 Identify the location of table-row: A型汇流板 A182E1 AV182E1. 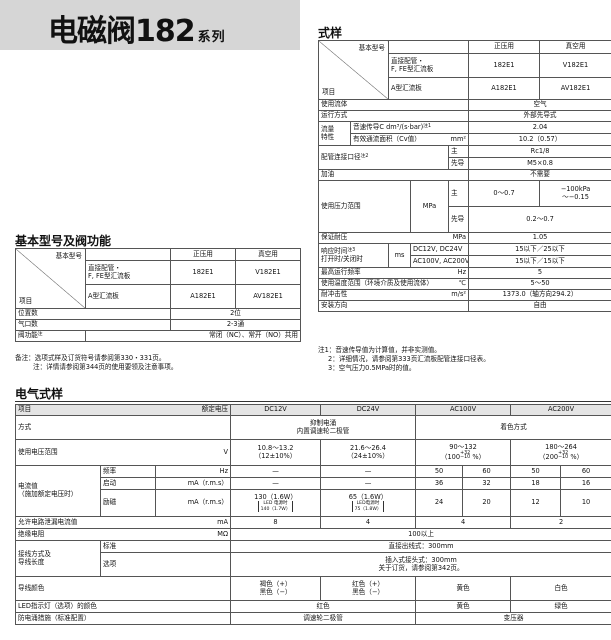
(158, 296).